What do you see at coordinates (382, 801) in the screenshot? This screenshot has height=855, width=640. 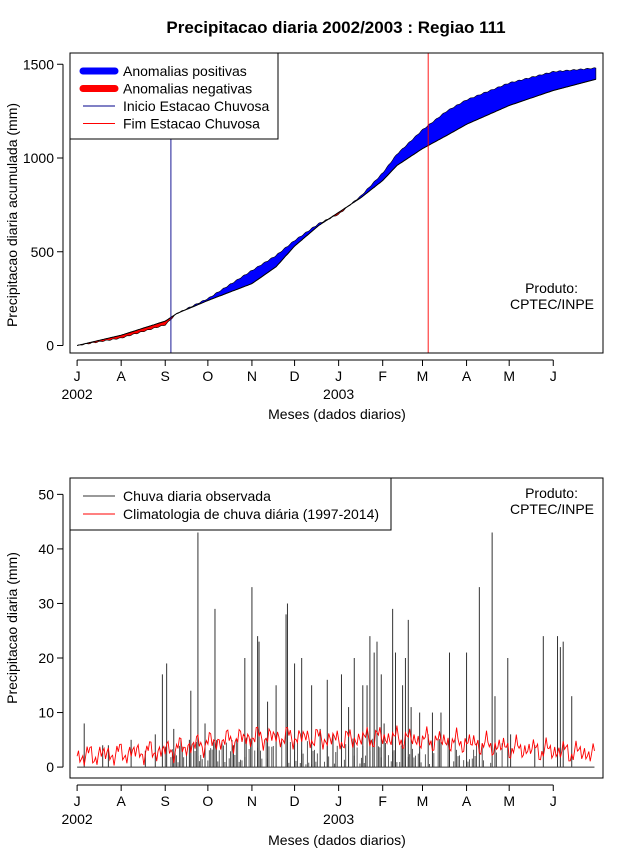 I see `bottom-x-tick-label: F` at bounding box center [382, 801].